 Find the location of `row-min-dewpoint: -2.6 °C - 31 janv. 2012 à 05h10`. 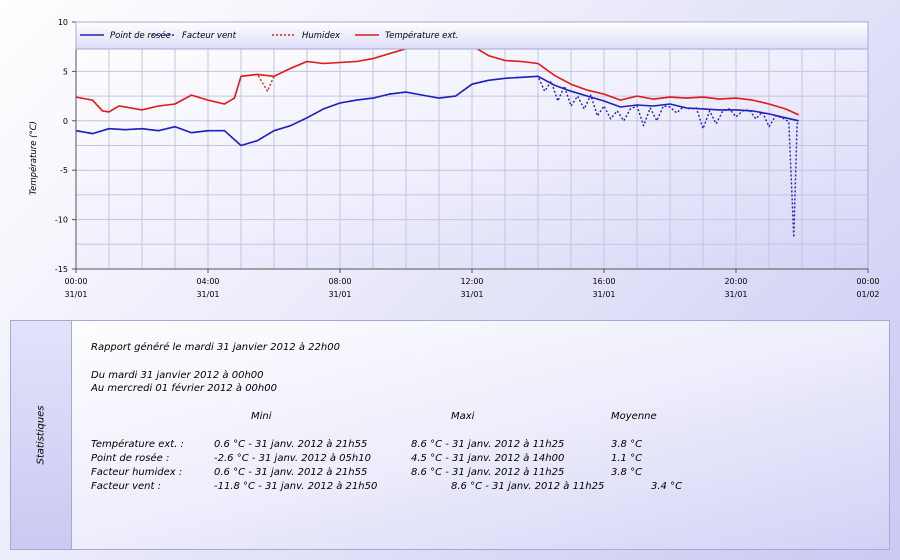

row-min-dewpoint: -2.6 °C - 31 janv. 2012 à 05h10 is located at coordinates (292, 458).